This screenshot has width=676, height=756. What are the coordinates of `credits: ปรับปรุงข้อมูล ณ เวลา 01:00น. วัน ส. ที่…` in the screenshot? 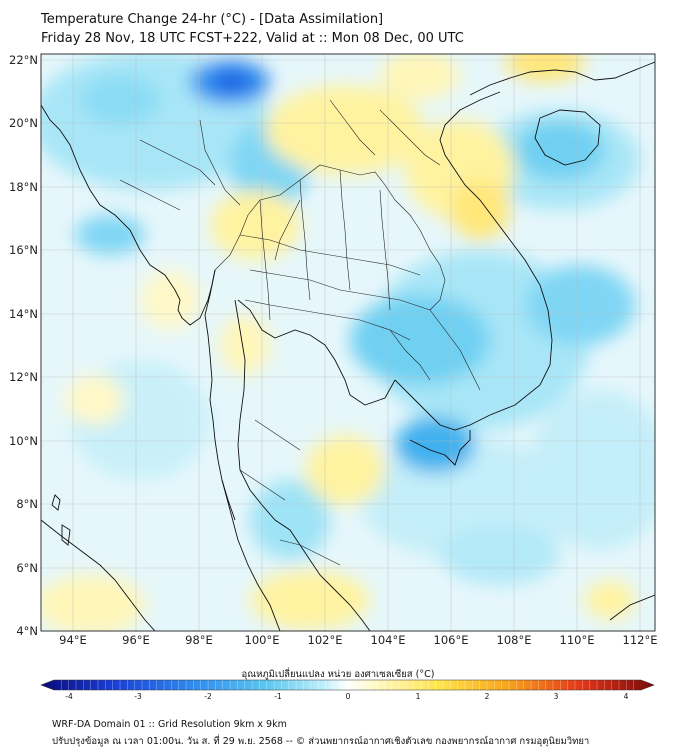 It's located at (321, 741).